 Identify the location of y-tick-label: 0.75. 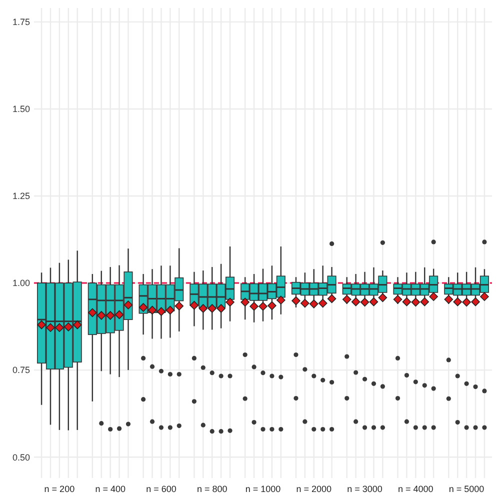
(21, 370).